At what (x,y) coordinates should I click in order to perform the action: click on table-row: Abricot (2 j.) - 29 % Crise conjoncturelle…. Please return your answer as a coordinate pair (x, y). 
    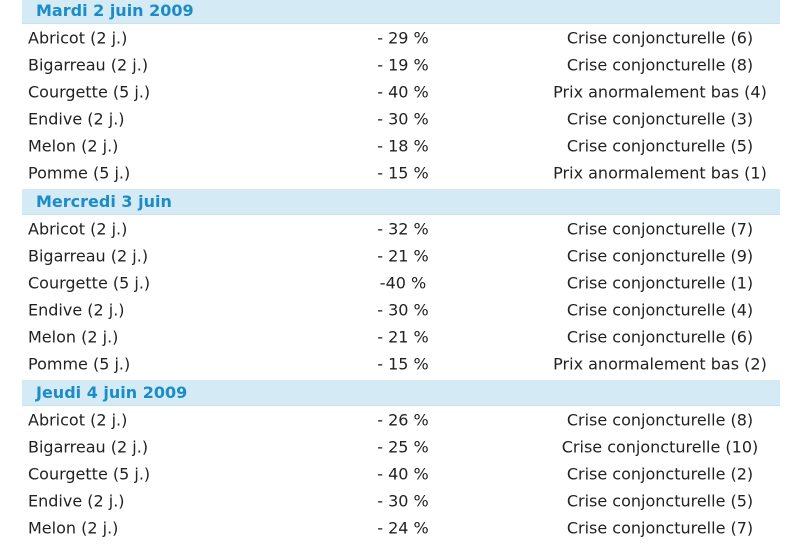
    Looking at the image, I should click on (400, 37).